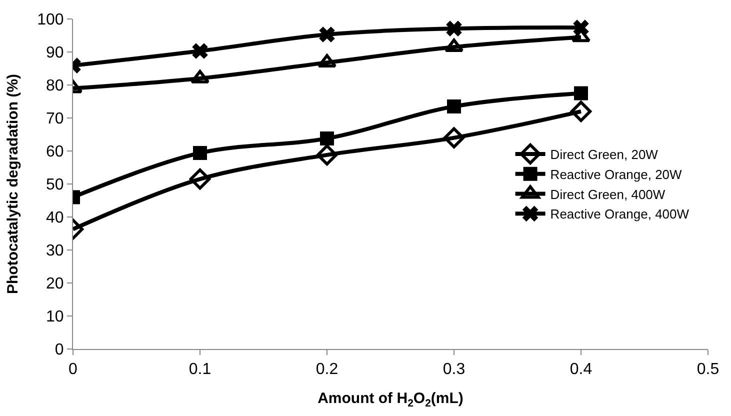 The width and height of the screenshot is (731, 416). Describe the element at coordinates (581, 369) in the screenshot. I see `x-tick-label: 0.4` at that location.